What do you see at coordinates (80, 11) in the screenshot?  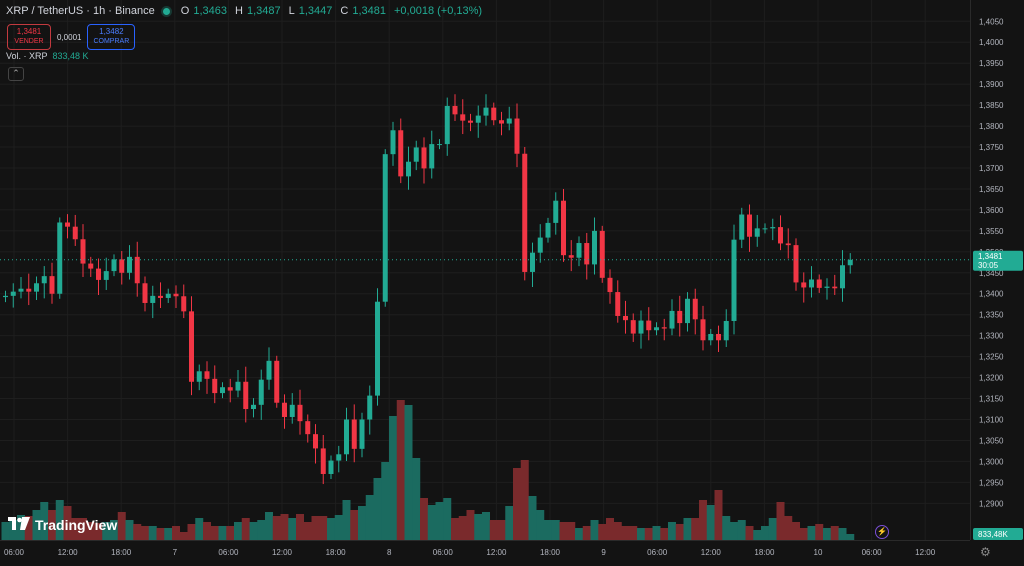 I see `symbol-title: XRP / TetherUS · 1h · Binance` at bounding box center [80, 11].